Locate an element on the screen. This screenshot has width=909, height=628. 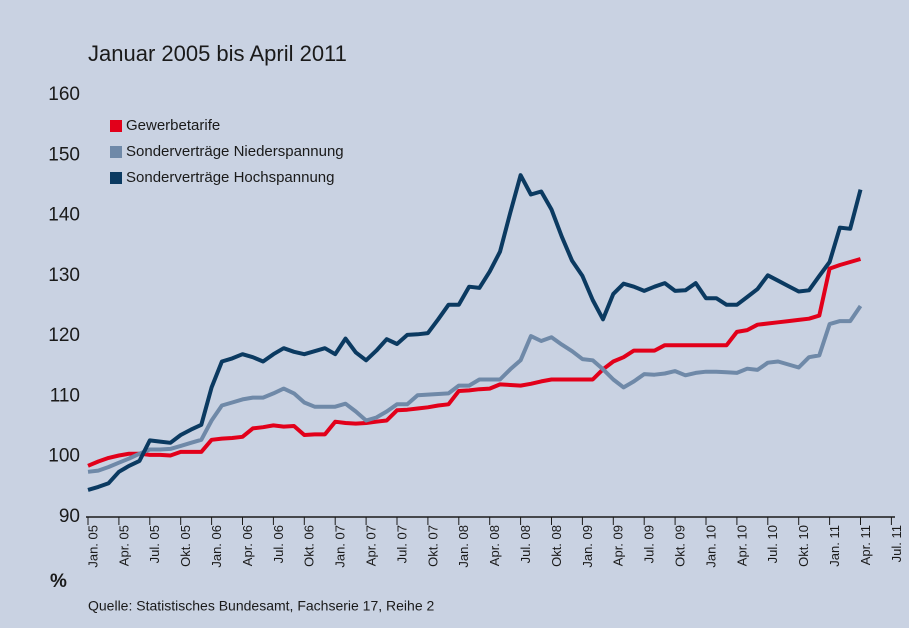
x-tick-label: Jul. 08 is located at coordinates (525, 544).